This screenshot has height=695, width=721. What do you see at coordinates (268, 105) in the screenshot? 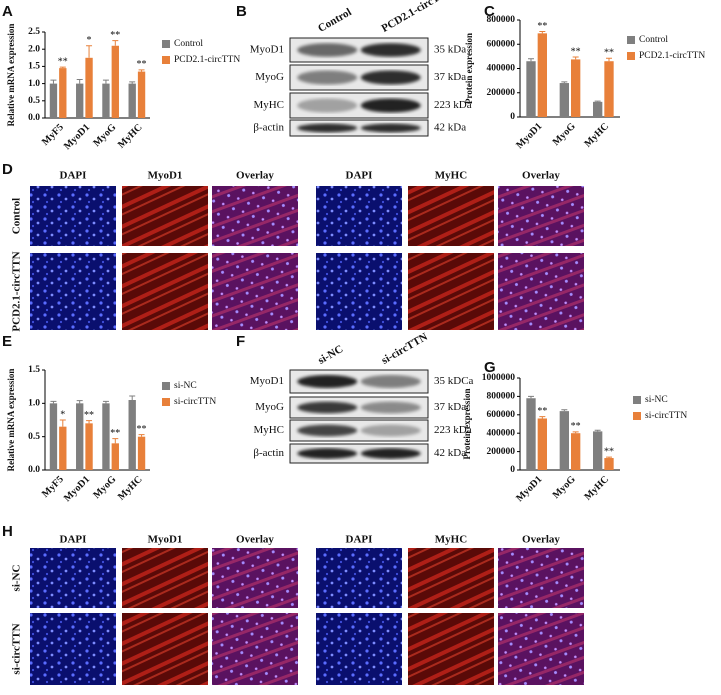
I see `blot-protein: MyHC` at bounding box center [268, 105].